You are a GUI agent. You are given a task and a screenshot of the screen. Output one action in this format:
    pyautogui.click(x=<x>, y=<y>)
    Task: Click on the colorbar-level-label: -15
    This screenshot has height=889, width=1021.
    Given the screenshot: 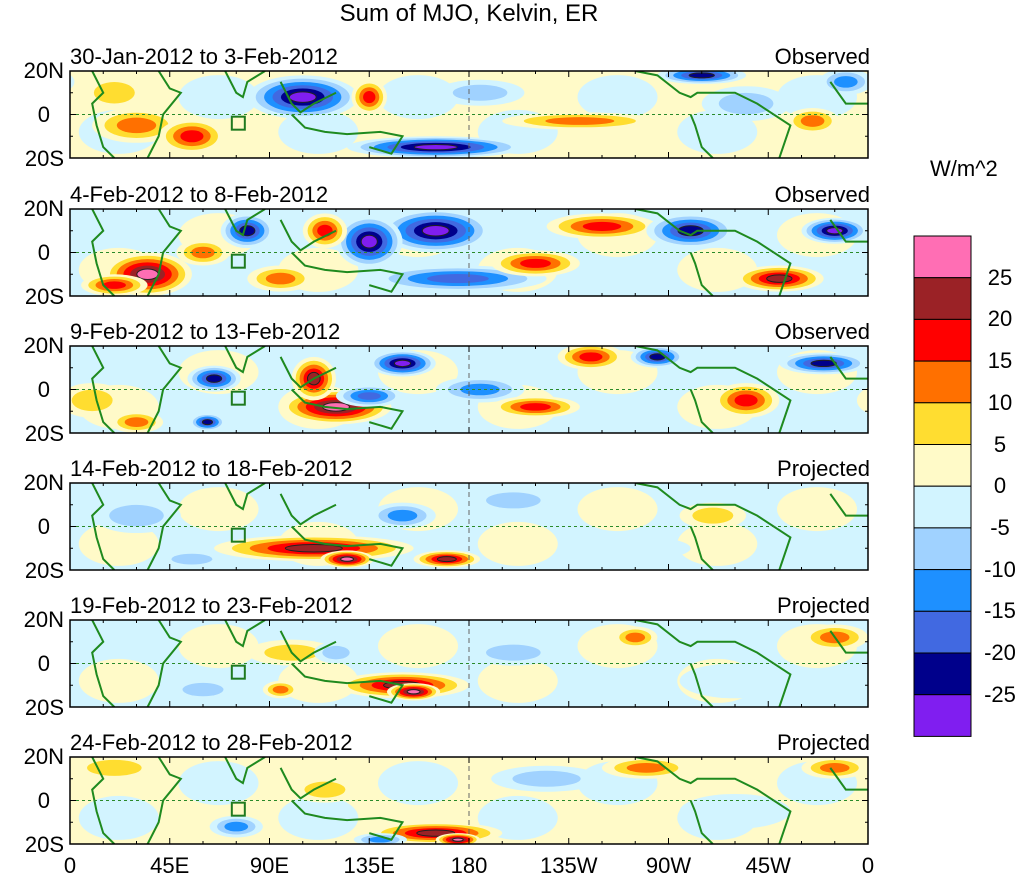 What is the action you would take?
    pyautogui.click(x=1000, y=611)
    